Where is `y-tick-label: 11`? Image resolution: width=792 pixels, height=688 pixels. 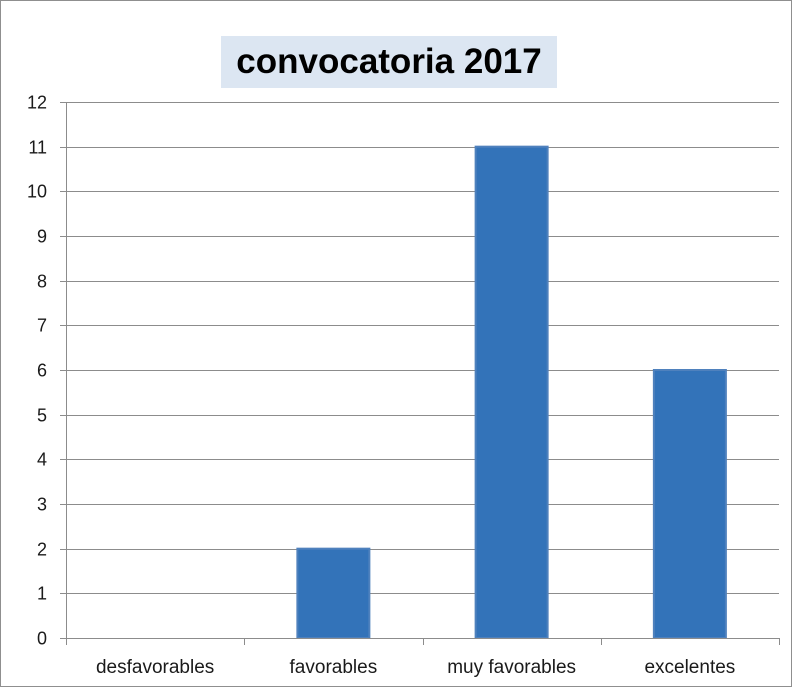 y-tick-label: 11 is located at coordinates (37, 148).